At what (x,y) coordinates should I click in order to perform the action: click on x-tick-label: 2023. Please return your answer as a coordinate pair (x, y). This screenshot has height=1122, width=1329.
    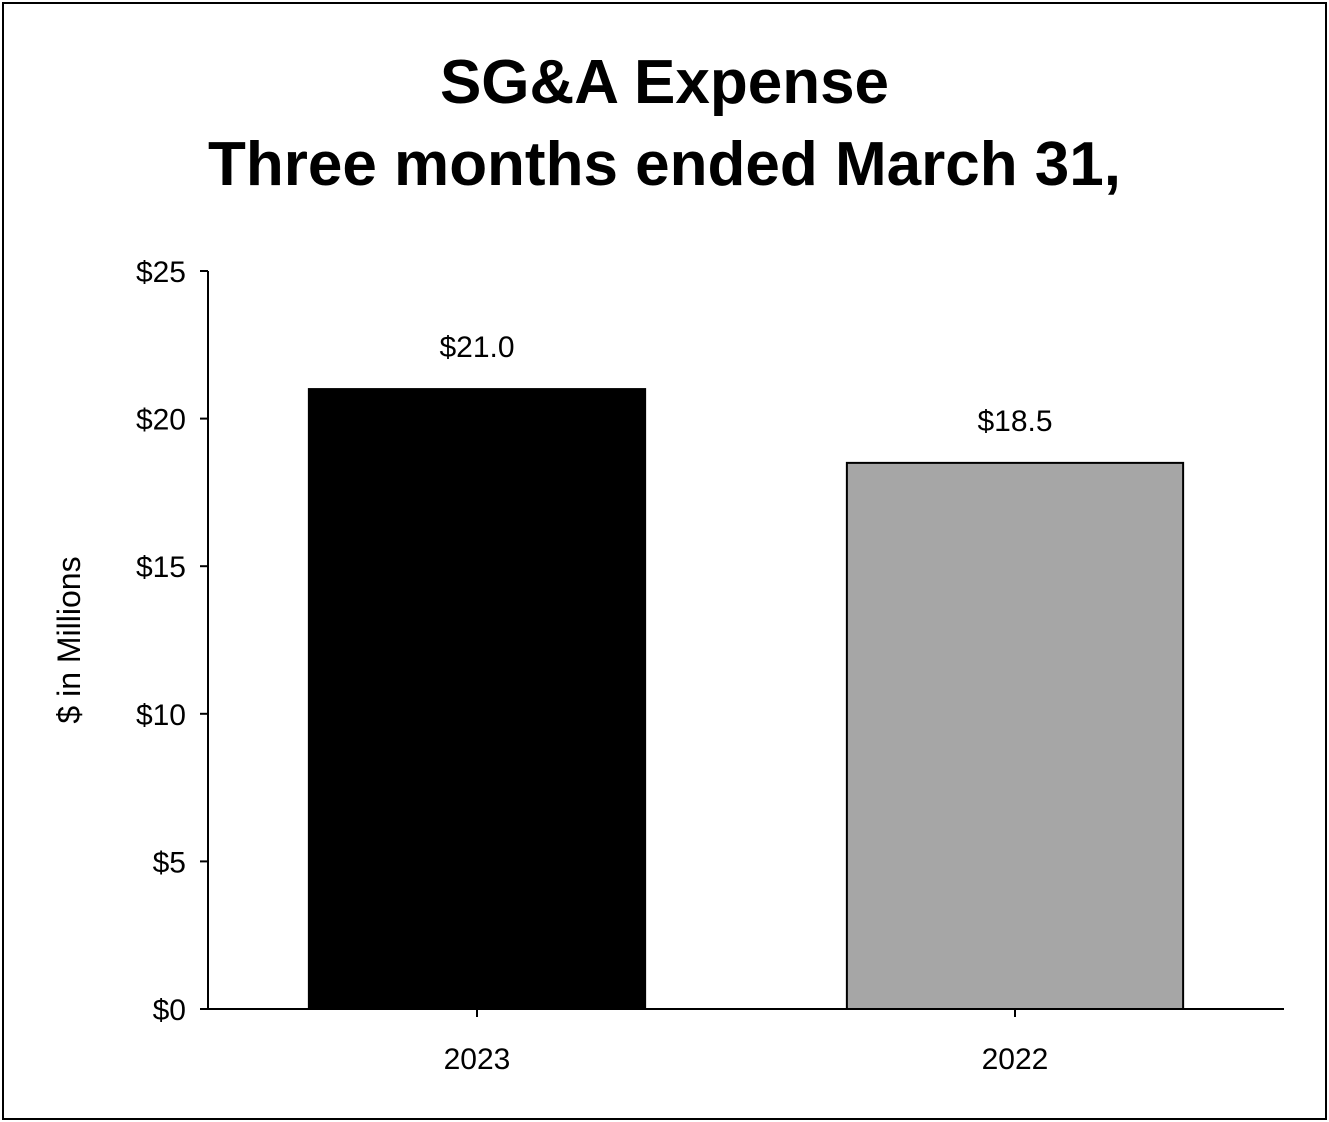
    Looking at the image, I should click on (477, 1059).